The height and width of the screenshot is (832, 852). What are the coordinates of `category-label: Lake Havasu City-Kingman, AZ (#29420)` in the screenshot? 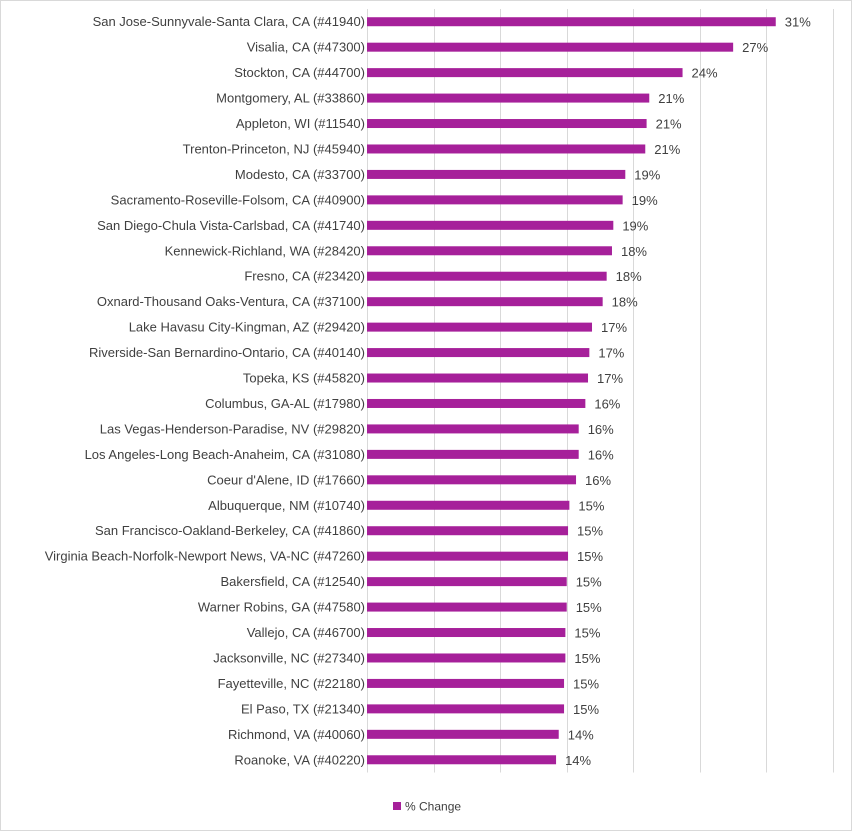 It's located at (247, 327).